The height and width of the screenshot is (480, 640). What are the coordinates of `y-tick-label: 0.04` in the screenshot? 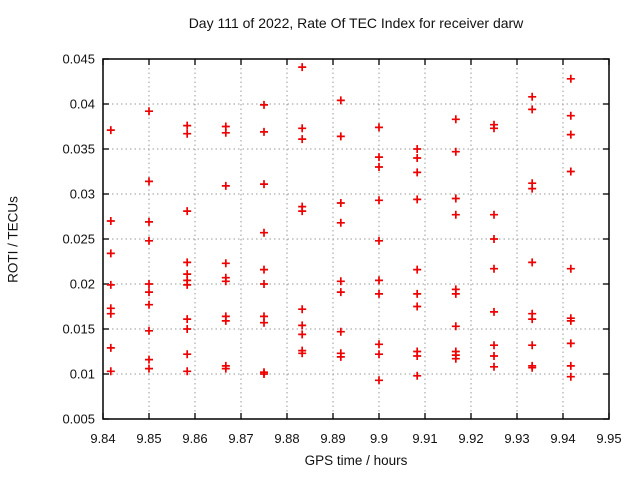 It's located at (82, 104).